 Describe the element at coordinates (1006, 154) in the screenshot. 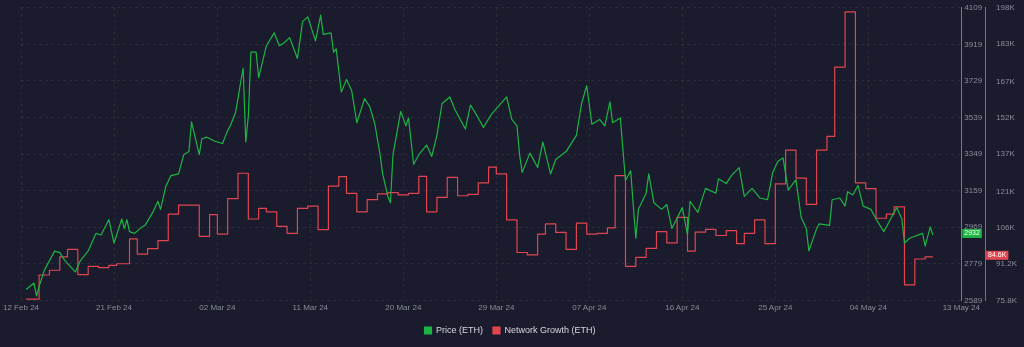

I see `y2-tick-label: 137K` at that location.